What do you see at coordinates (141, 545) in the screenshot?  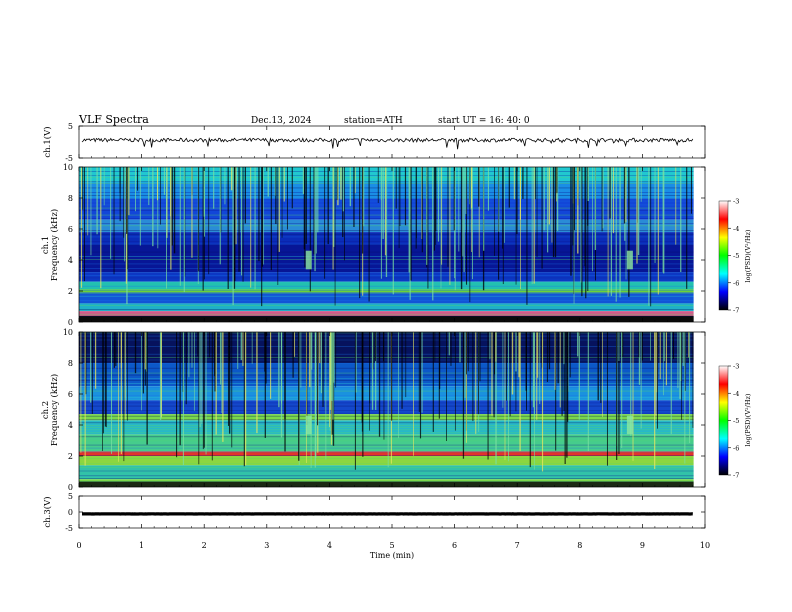 I see `x-tick-label: 1` at bounding box center [141, 545].